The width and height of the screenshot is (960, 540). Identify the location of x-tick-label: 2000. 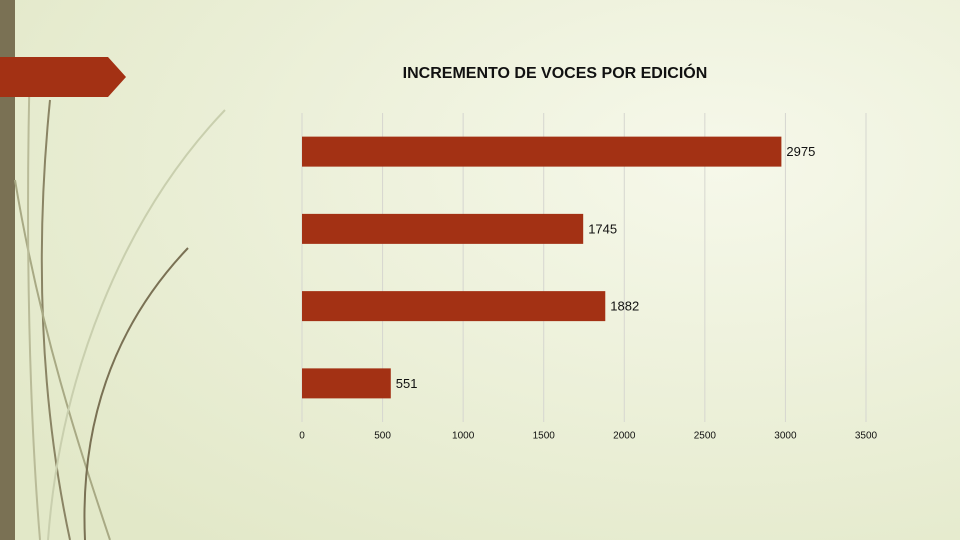
(624, 436).